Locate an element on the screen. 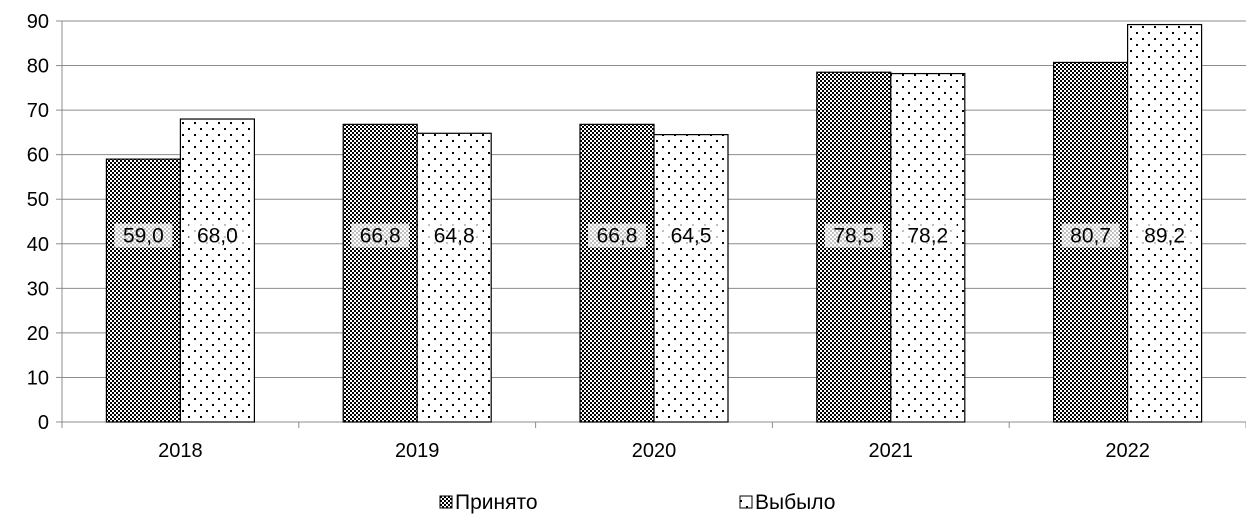  y-tick-label: 0 is located at coordinates (43, 423).